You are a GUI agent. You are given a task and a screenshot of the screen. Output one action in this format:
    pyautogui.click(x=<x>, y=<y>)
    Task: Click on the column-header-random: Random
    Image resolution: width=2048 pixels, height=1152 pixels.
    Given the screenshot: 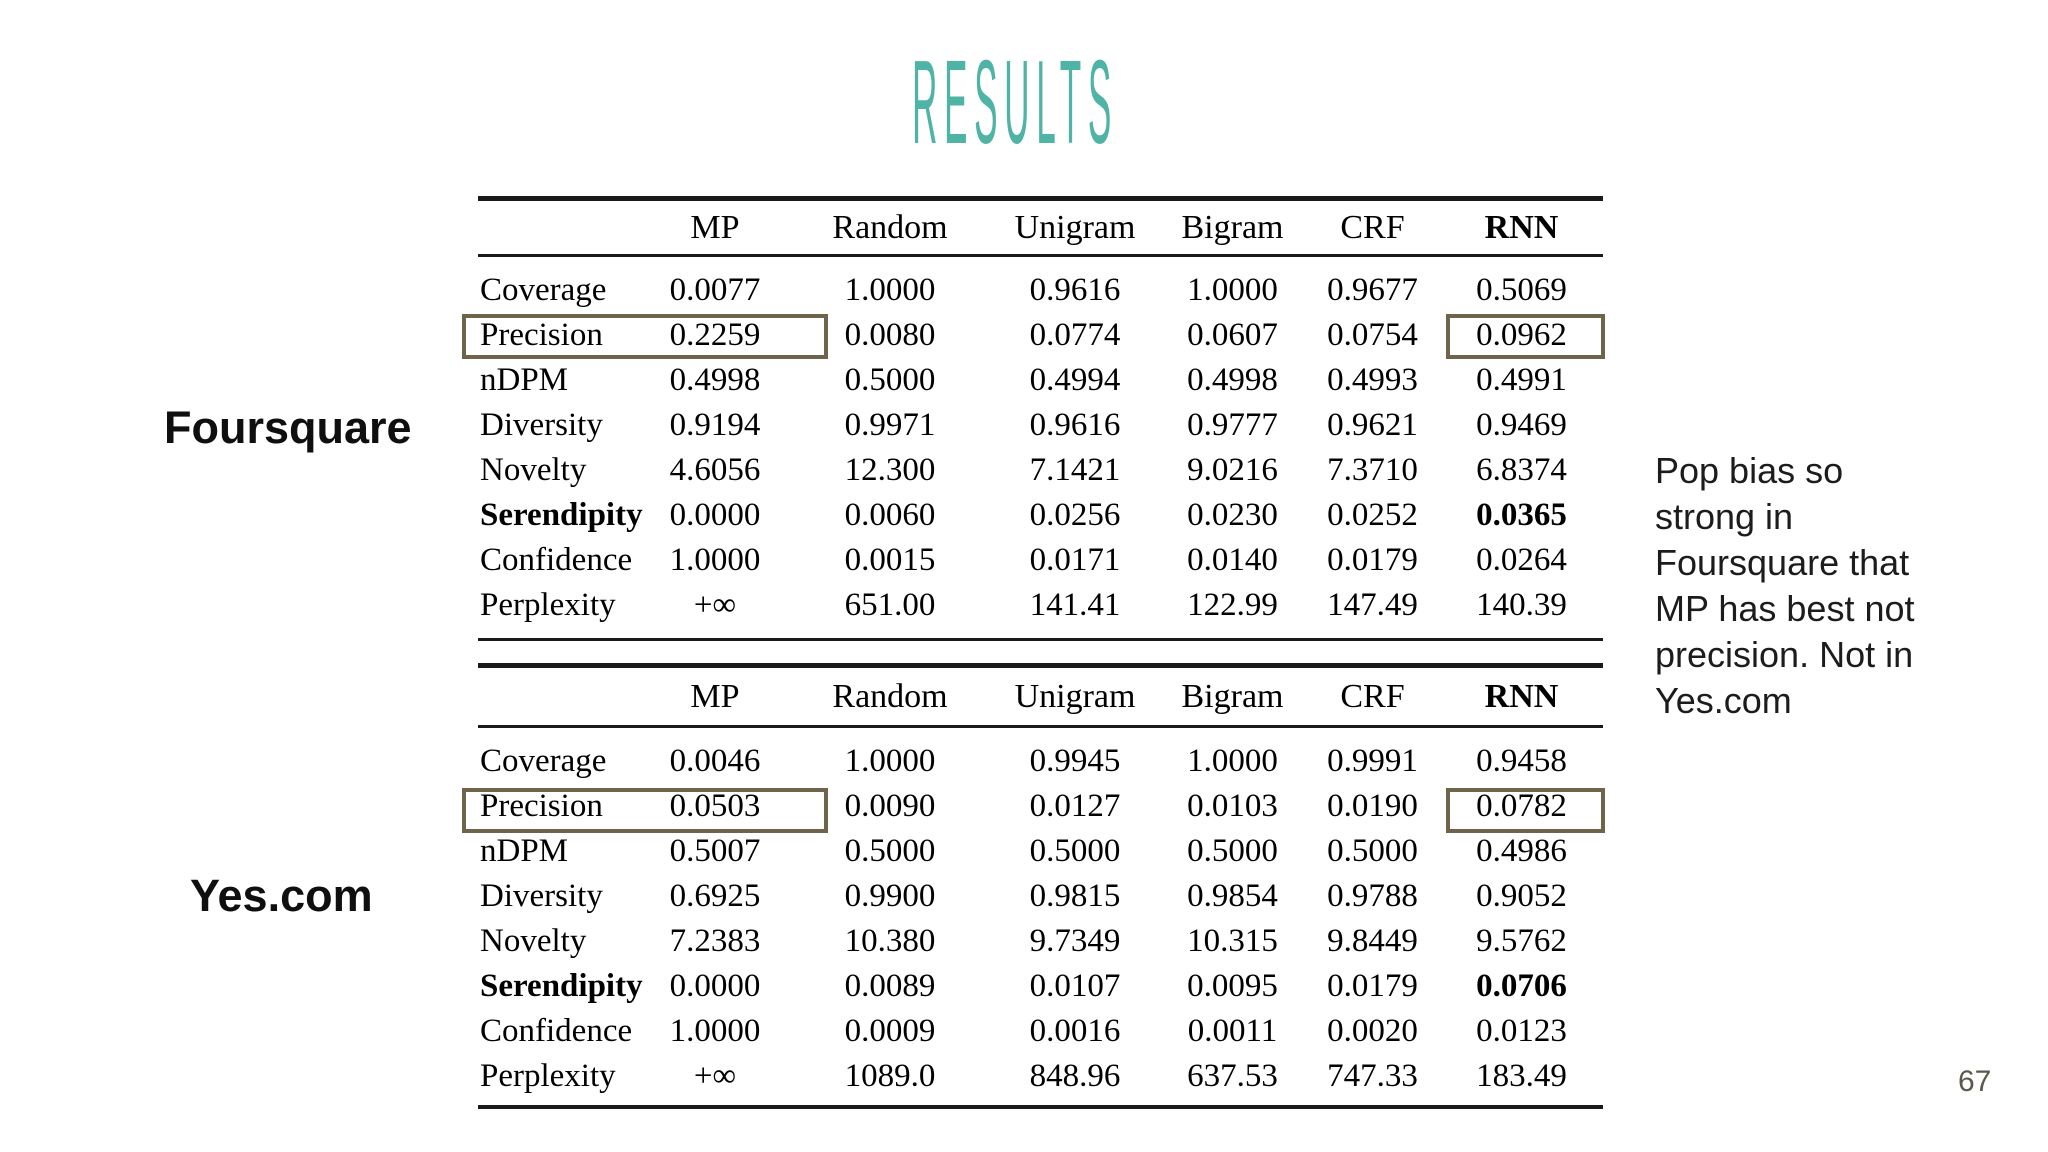 What is the action you would take?
    pyautogui.click(x=890, y=696)
    